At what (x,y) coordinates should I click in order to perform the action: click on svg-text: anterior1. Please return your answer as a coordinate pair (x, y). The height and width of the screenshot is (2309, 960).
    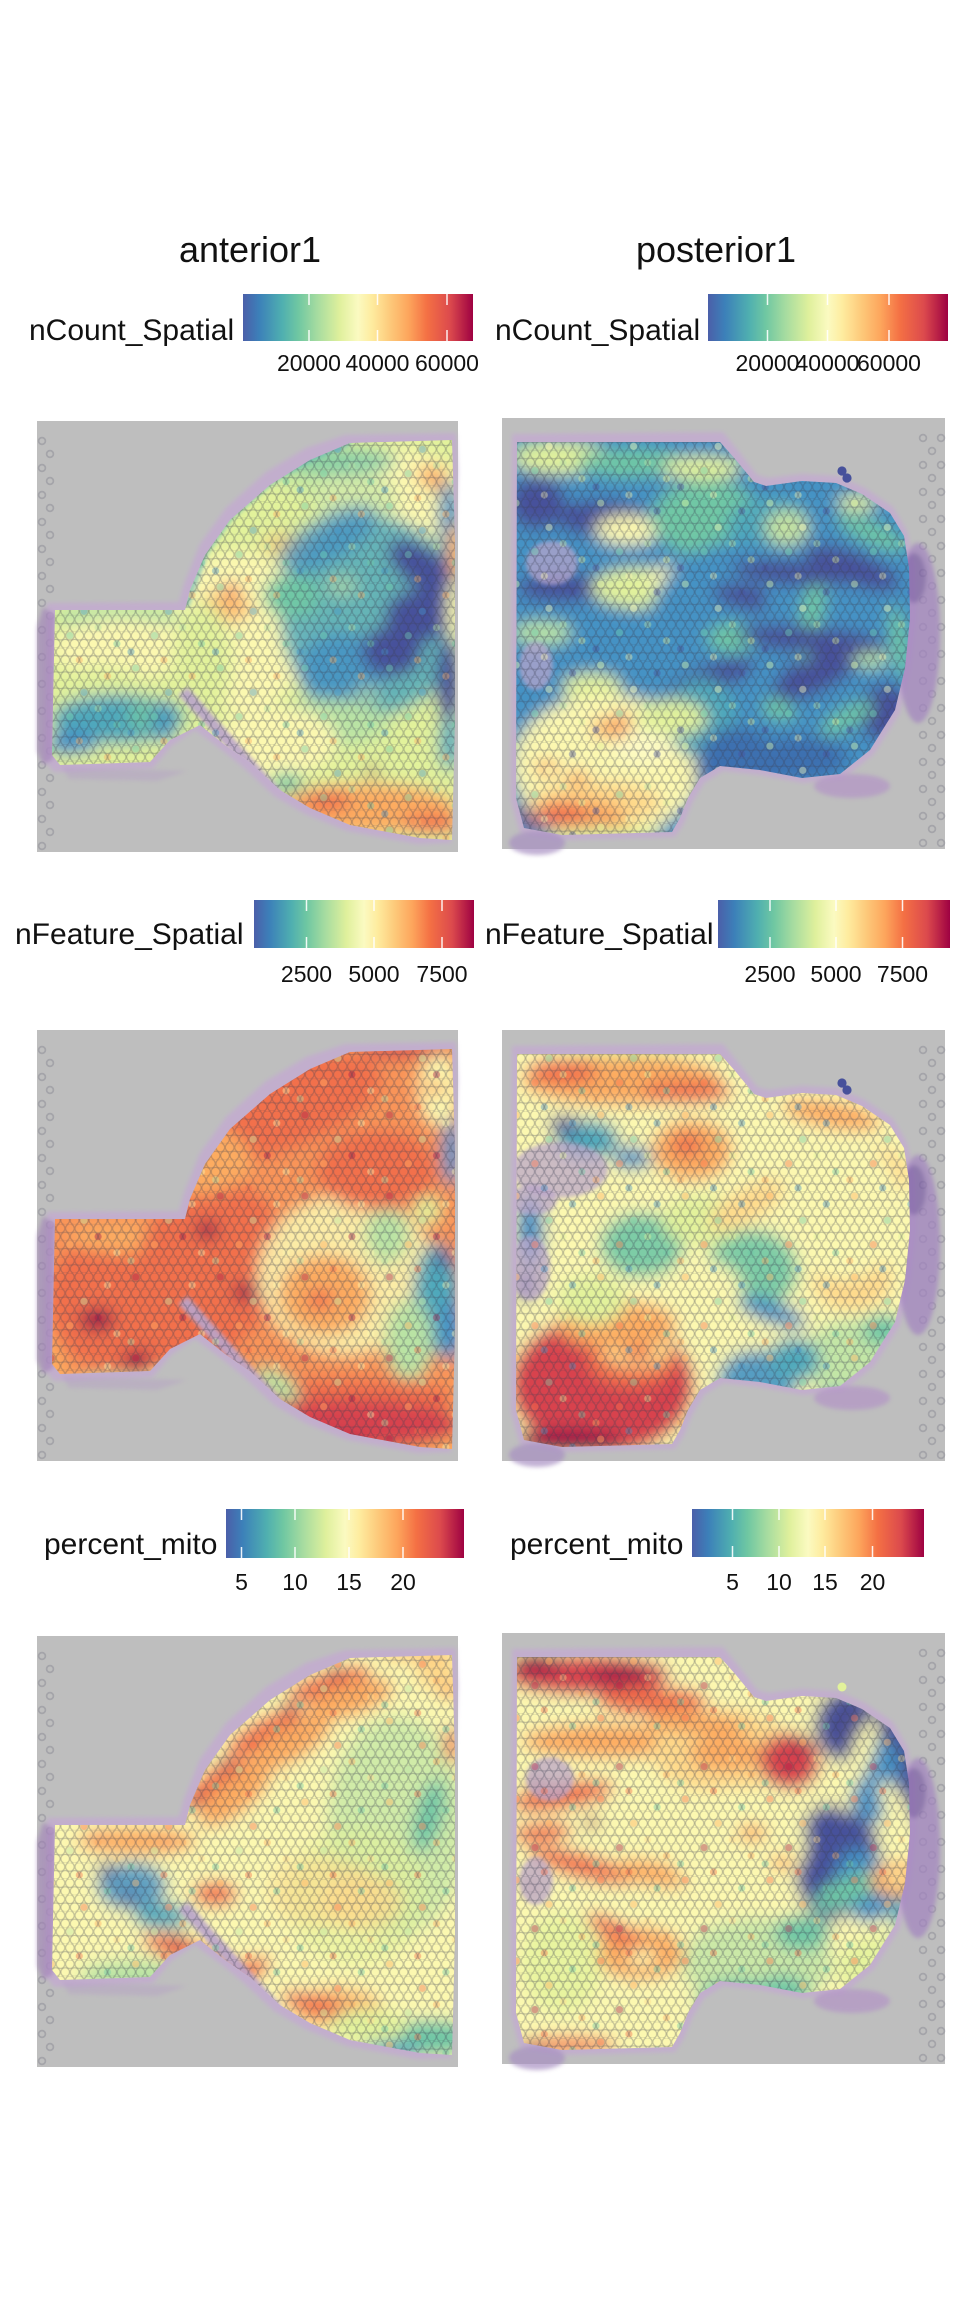
    Looking at the image, I should click on (250, 249).